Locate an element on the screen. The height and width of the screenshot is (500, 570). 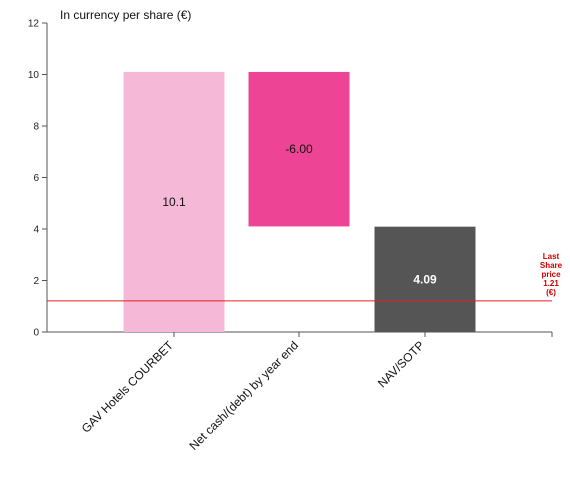
bar-value-label: -6.00 is located at coordinates (299, 149).